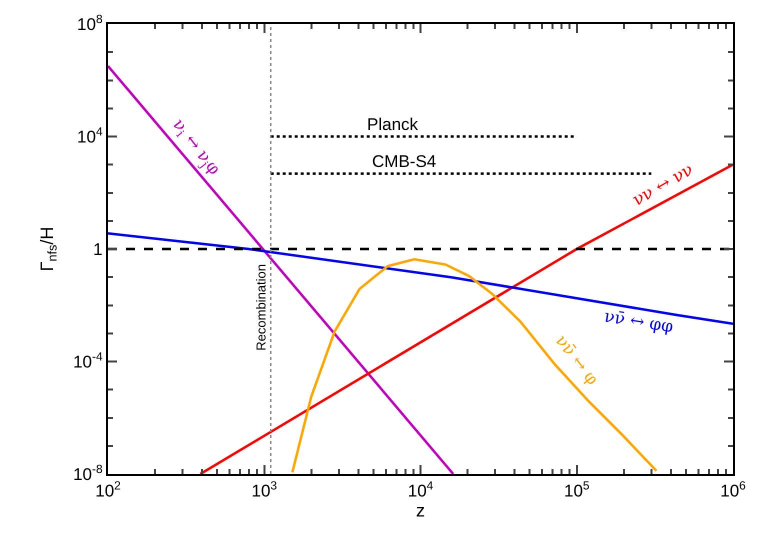 The height and width of the screenshot is (535, 758). Describe the element at coordinates (98, 249) in the screenshot. I see `y-tick-label: 1` at that location.